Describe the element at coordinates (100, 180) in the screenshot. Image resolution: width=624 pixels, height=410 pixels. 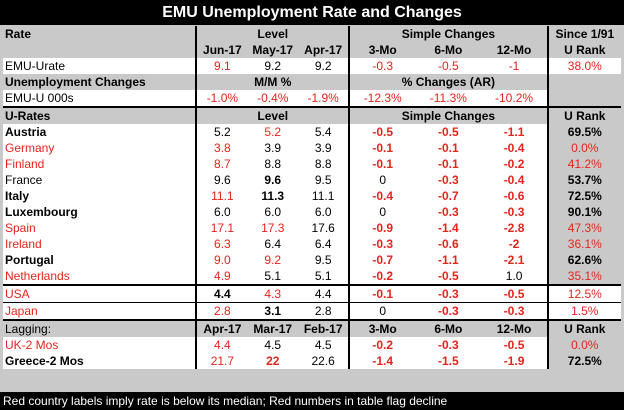
I see `country-label: France` at that location.